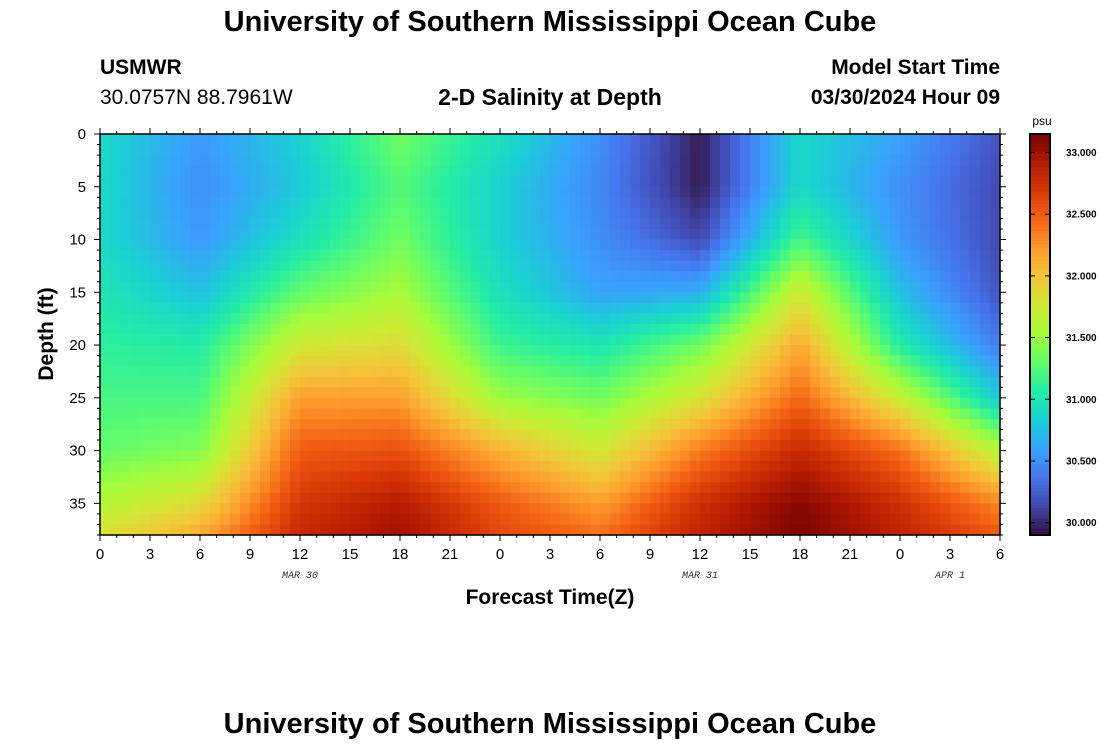  Describe the element at coordinates (1040, 273) in the screenshot. I see `colorbar-segment` at that location.